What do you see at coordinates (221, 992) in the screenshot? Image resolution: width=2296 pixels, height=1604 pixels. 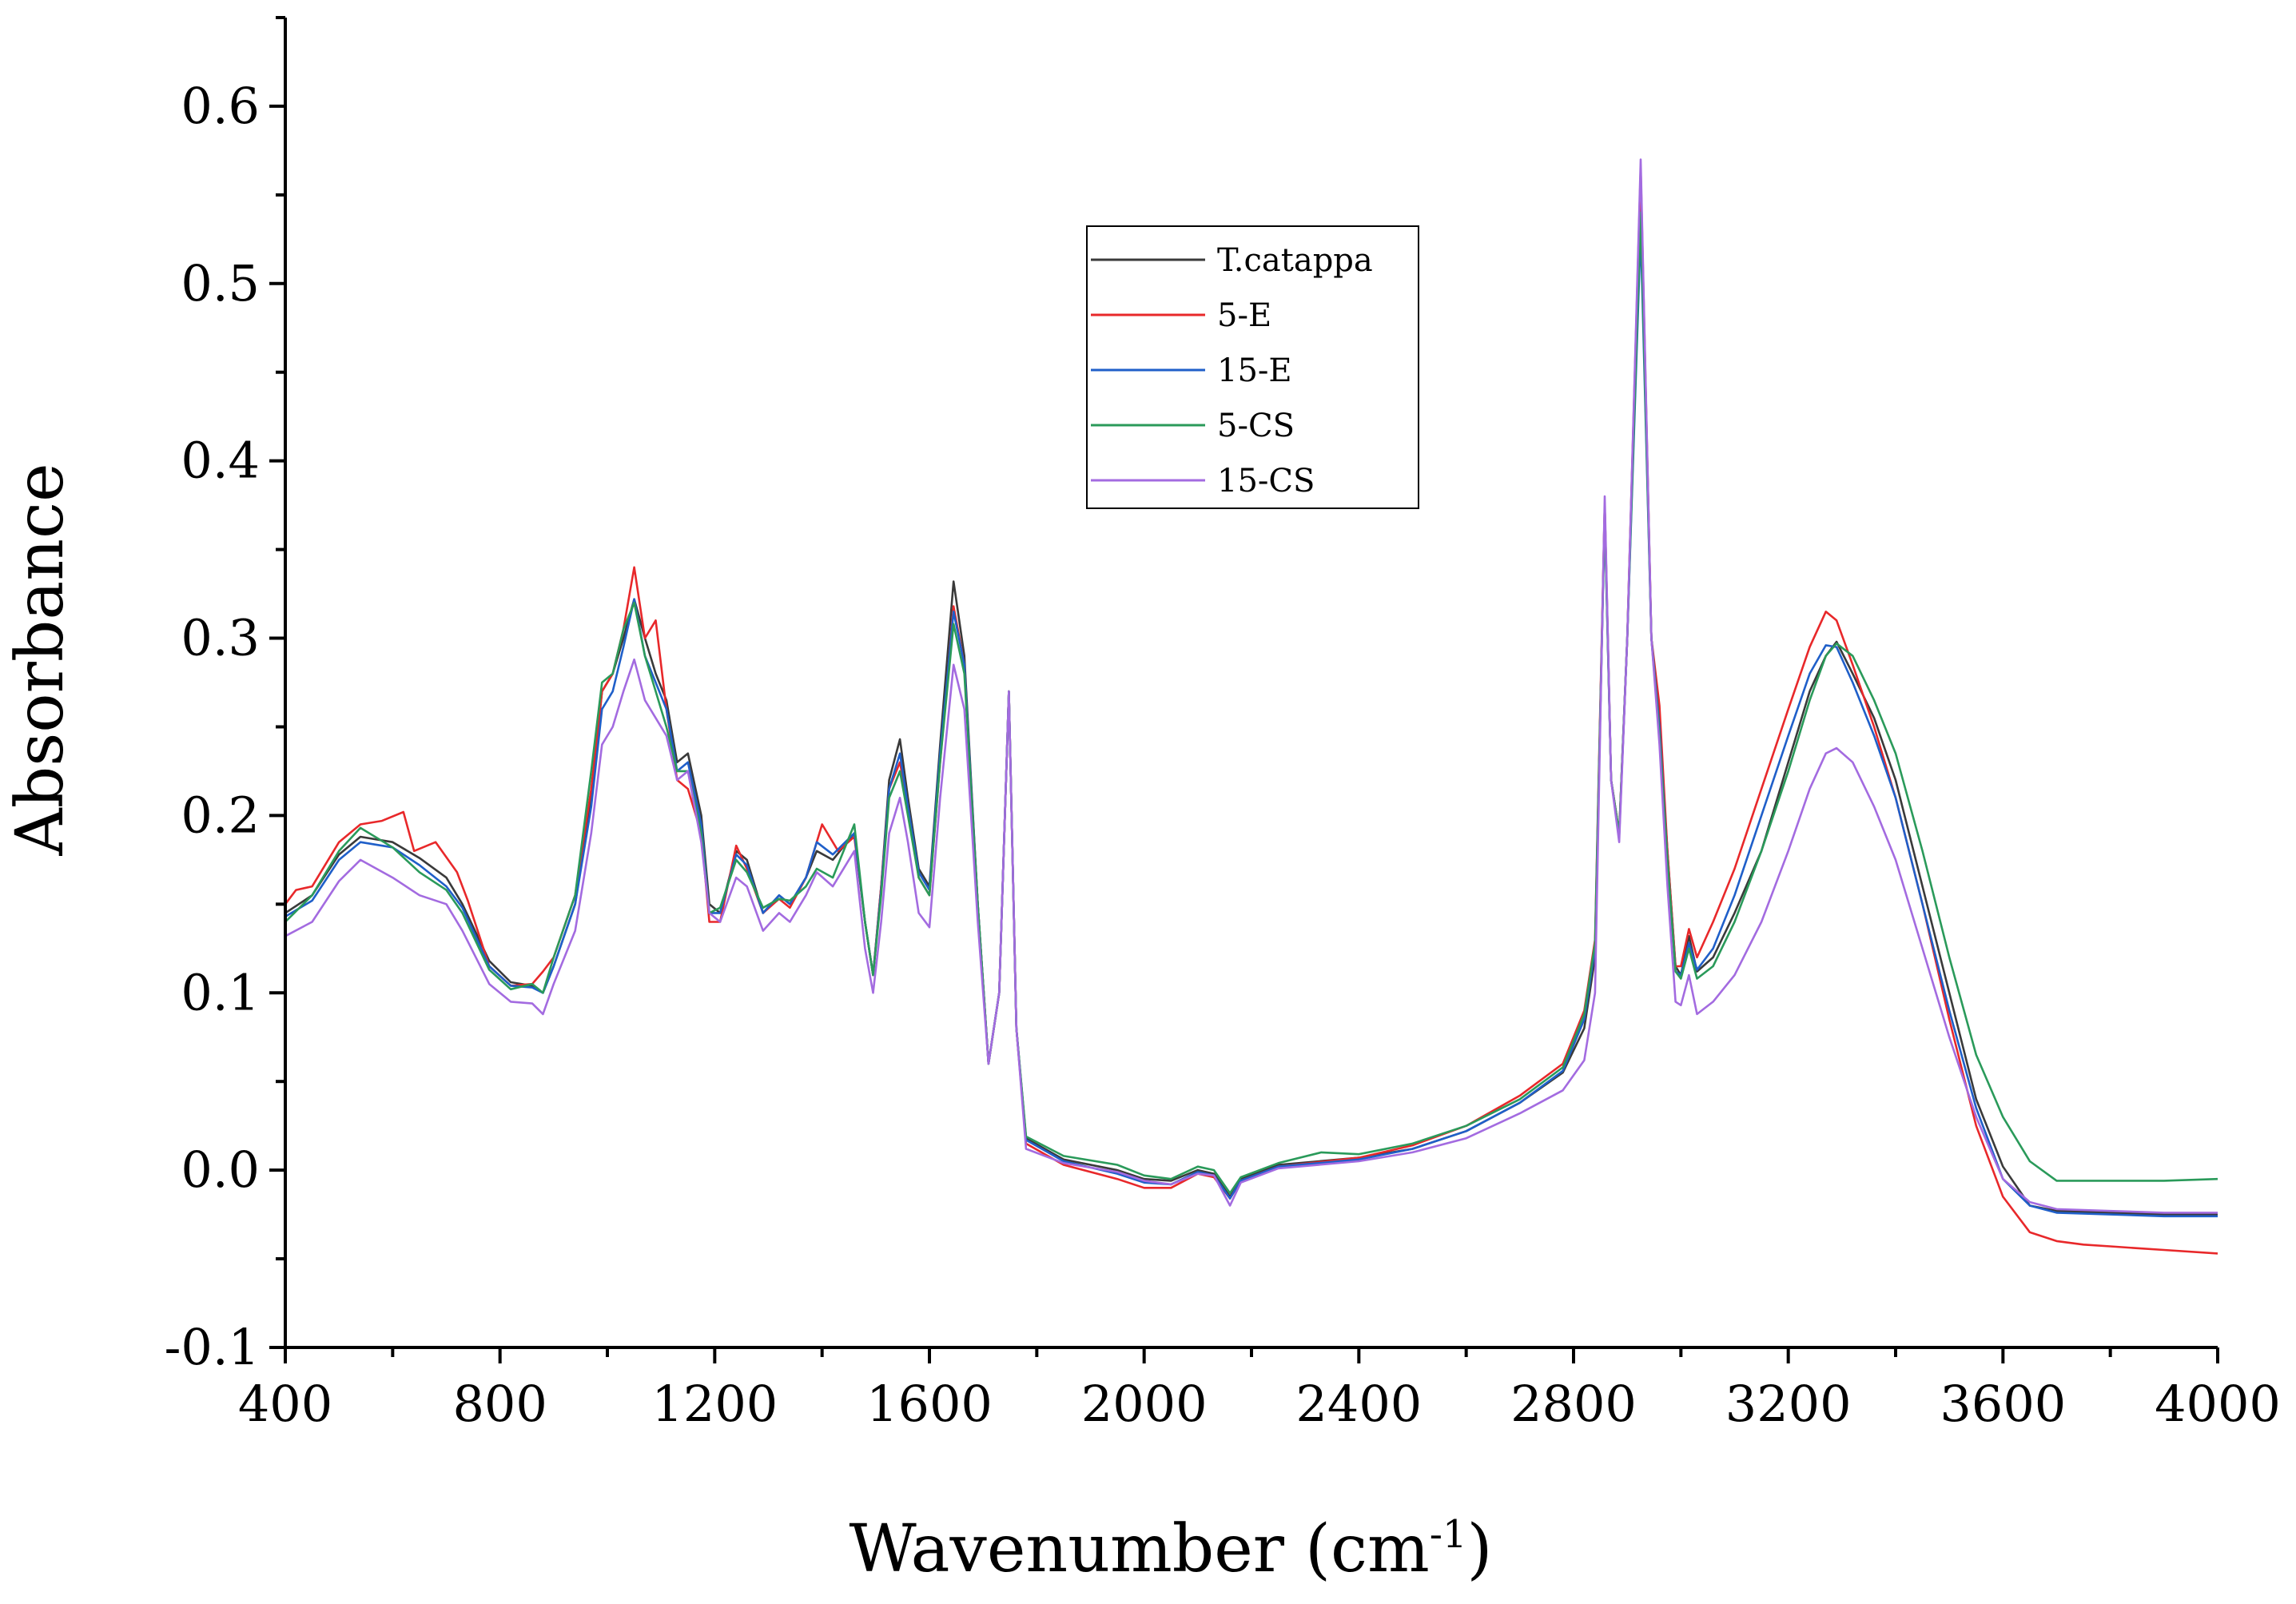 I see `y-tick-label: 0.1` at bounding box center [221, 992].